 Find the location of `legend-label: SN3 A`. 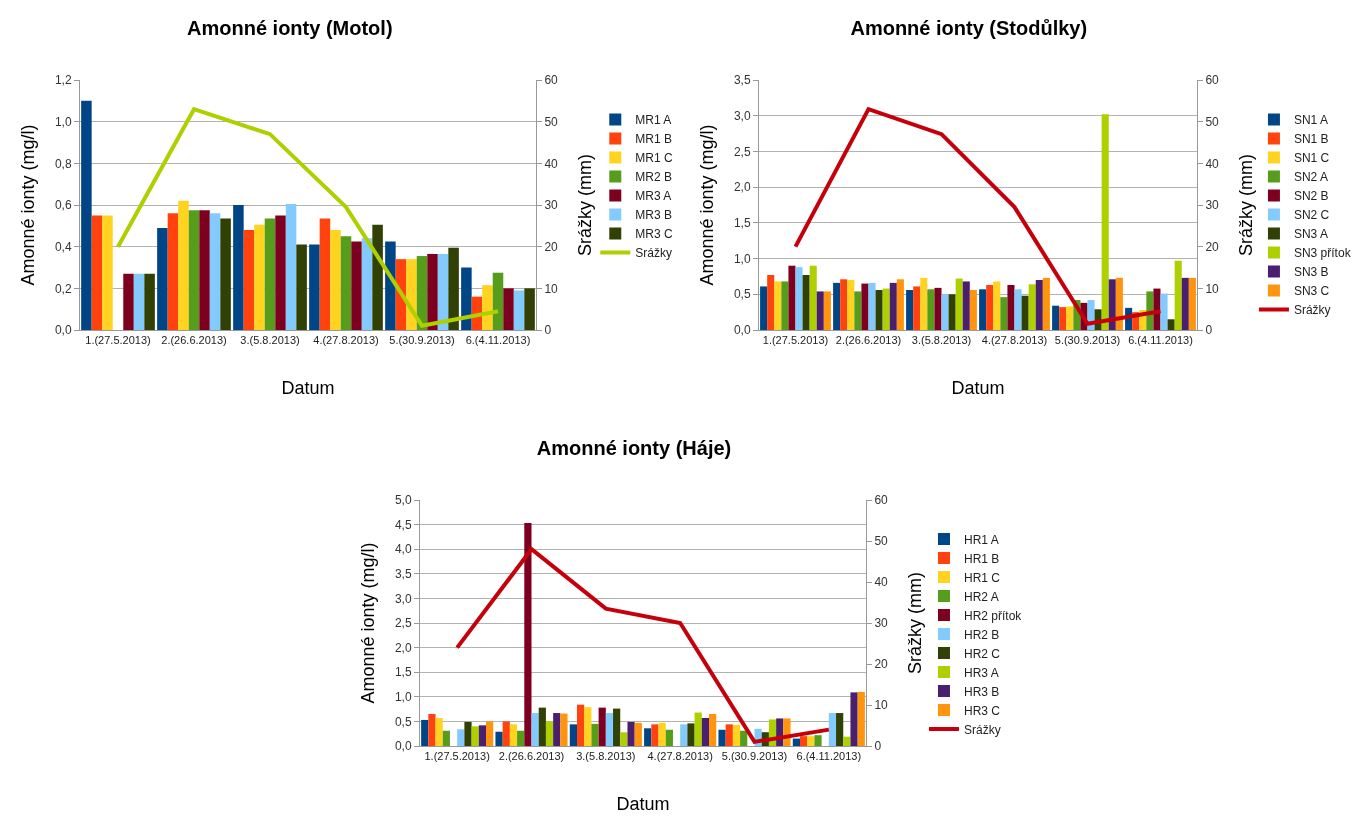

legend-label: SN3 A is located at coordinates (1310, 234).